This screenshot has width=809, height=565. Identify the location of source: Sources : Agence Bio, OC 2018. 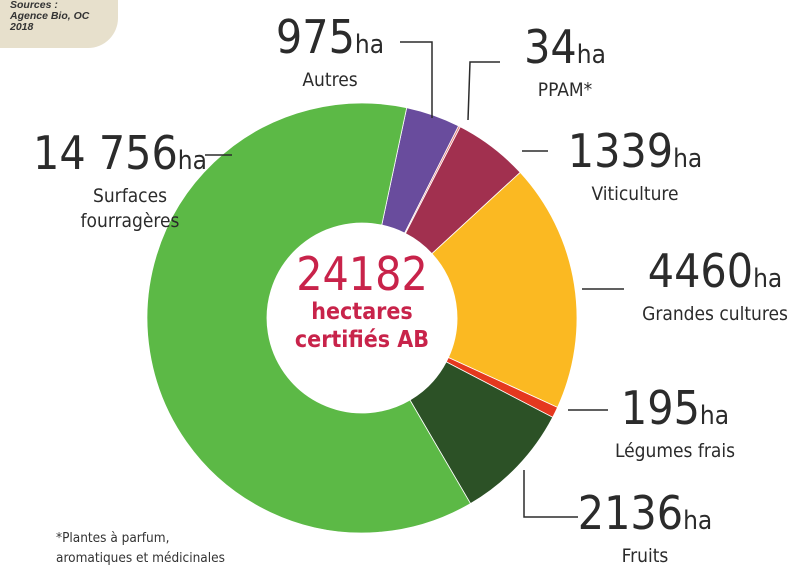
(50, 16).